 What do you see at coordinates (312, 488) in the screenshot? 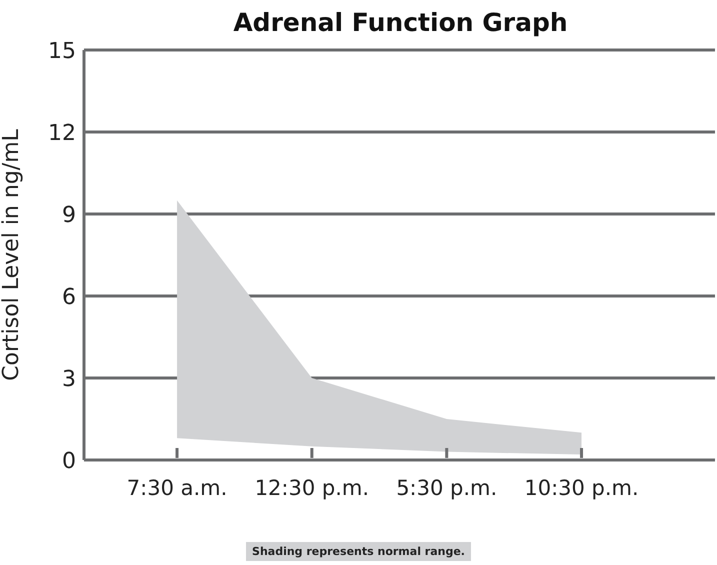
I see `x-tick-label: 12:30 p.m.` at bounding box center [312, 488].